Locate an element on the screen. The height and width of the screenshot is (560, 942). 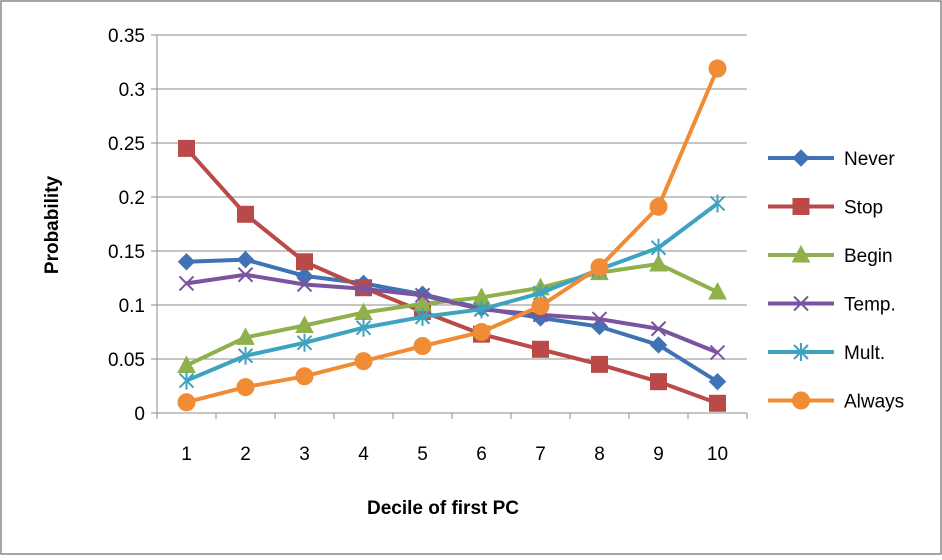
series-line-temp is located at coordinates (452, 313).